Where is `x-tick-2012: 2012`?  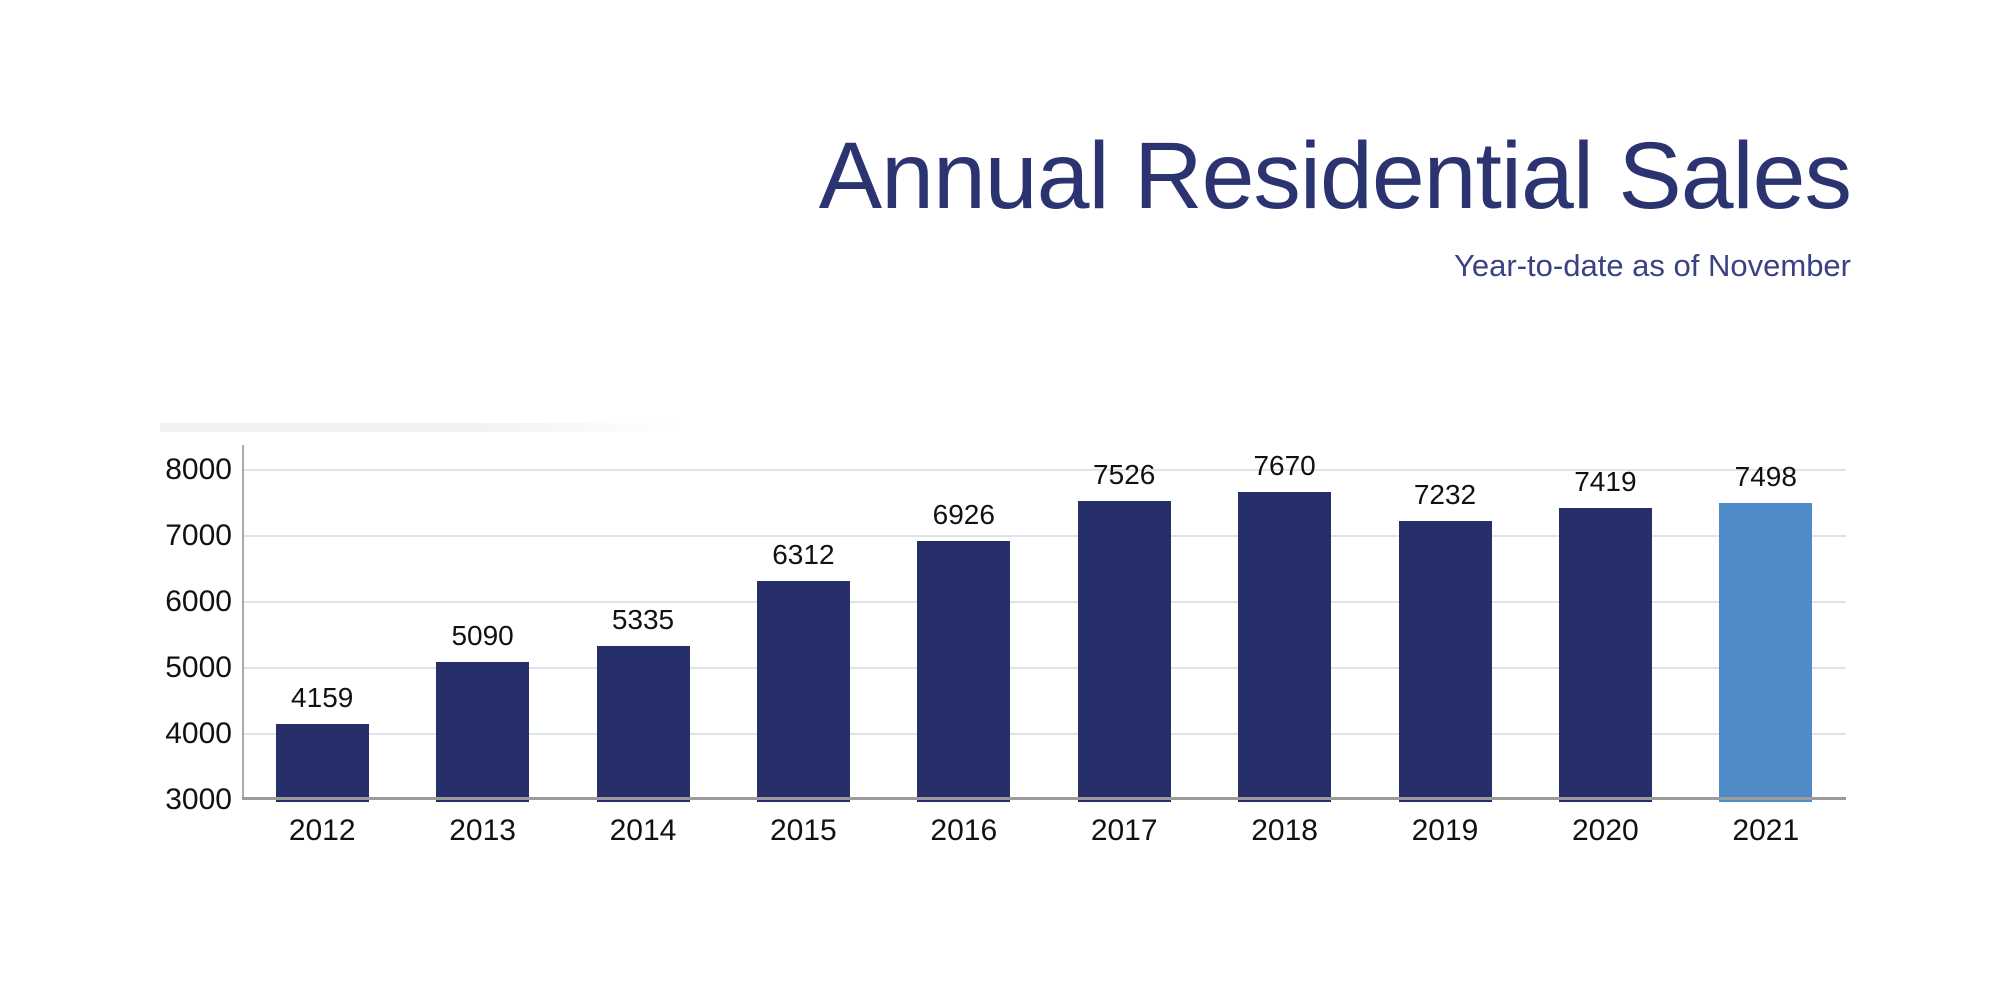
x-tick-2012: 2012 is located at coordinates (322, 830).